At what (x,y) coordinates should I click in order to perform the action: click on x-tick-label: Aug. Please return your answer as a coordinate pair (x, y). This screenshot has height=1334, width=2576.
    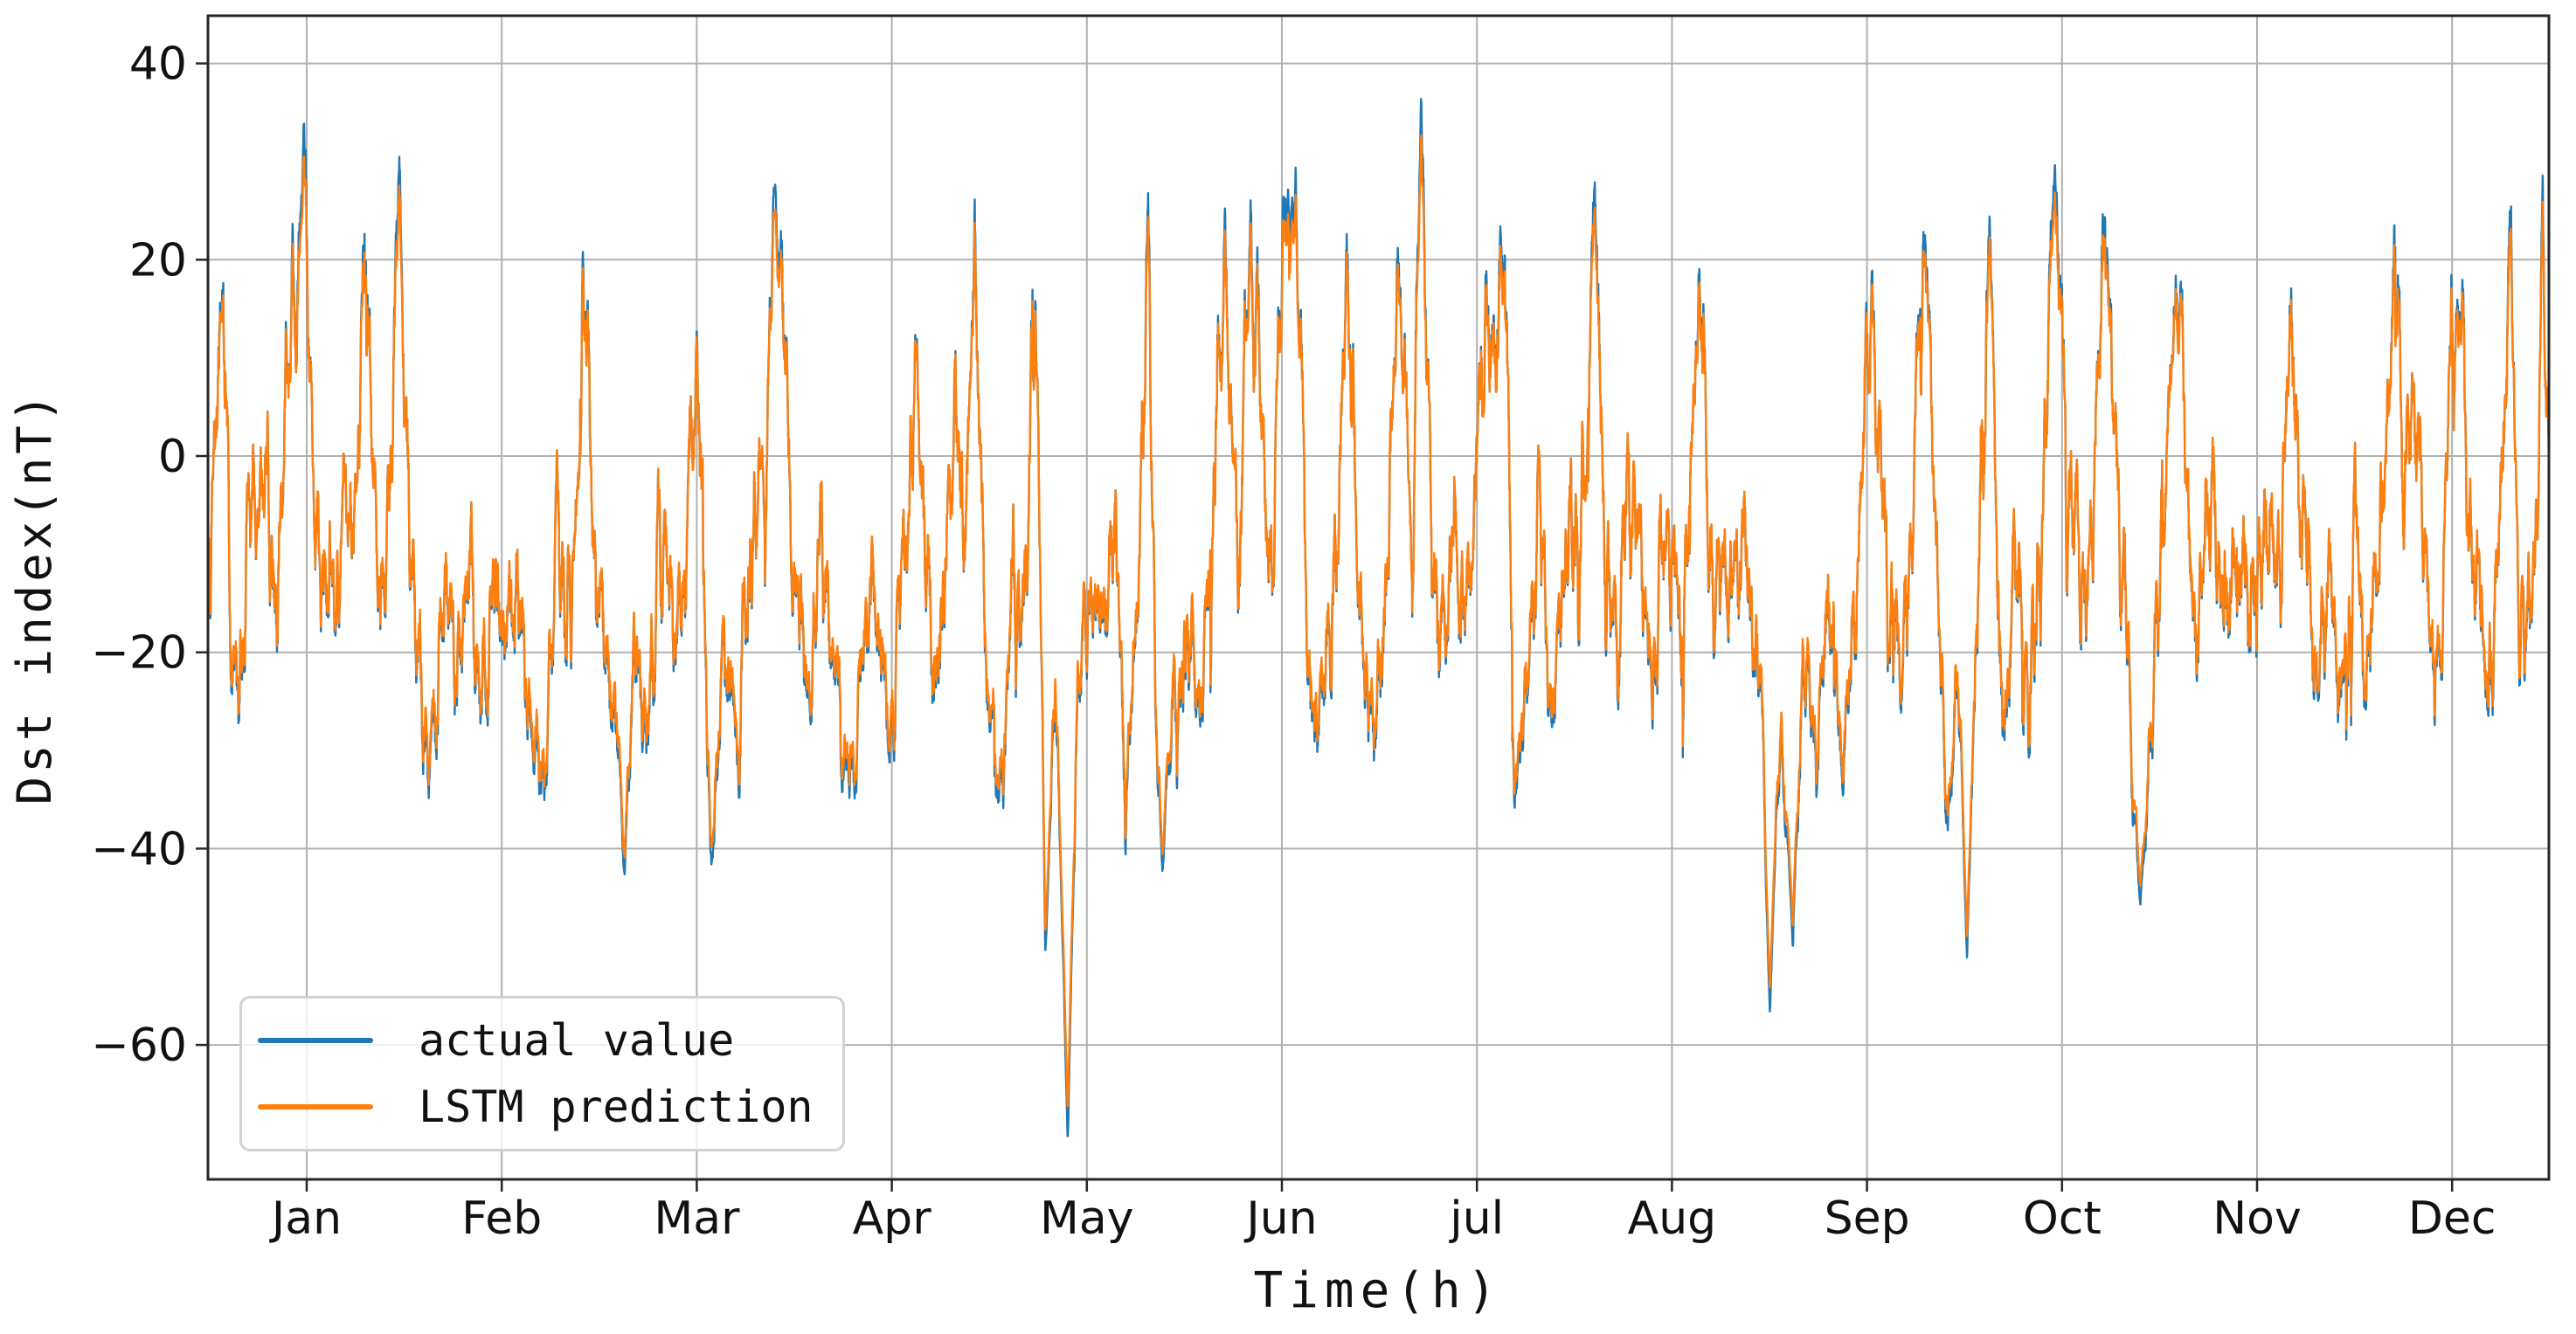
    Looking at the image, I should click on (1672, 1218).